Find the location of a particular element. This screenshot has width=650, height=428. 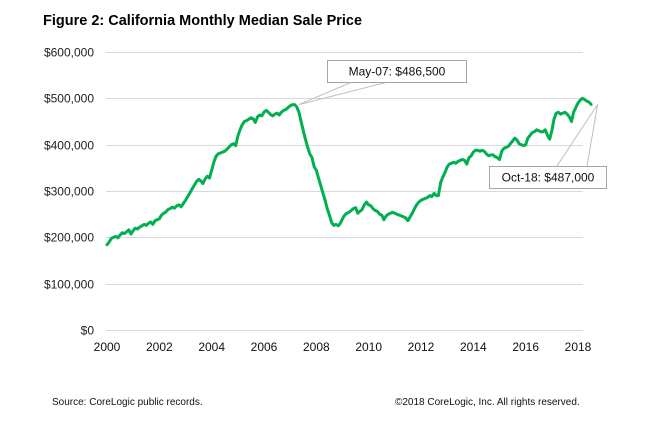

annotation-label: May-07: $486,500 is located at coordinates (397, 72).